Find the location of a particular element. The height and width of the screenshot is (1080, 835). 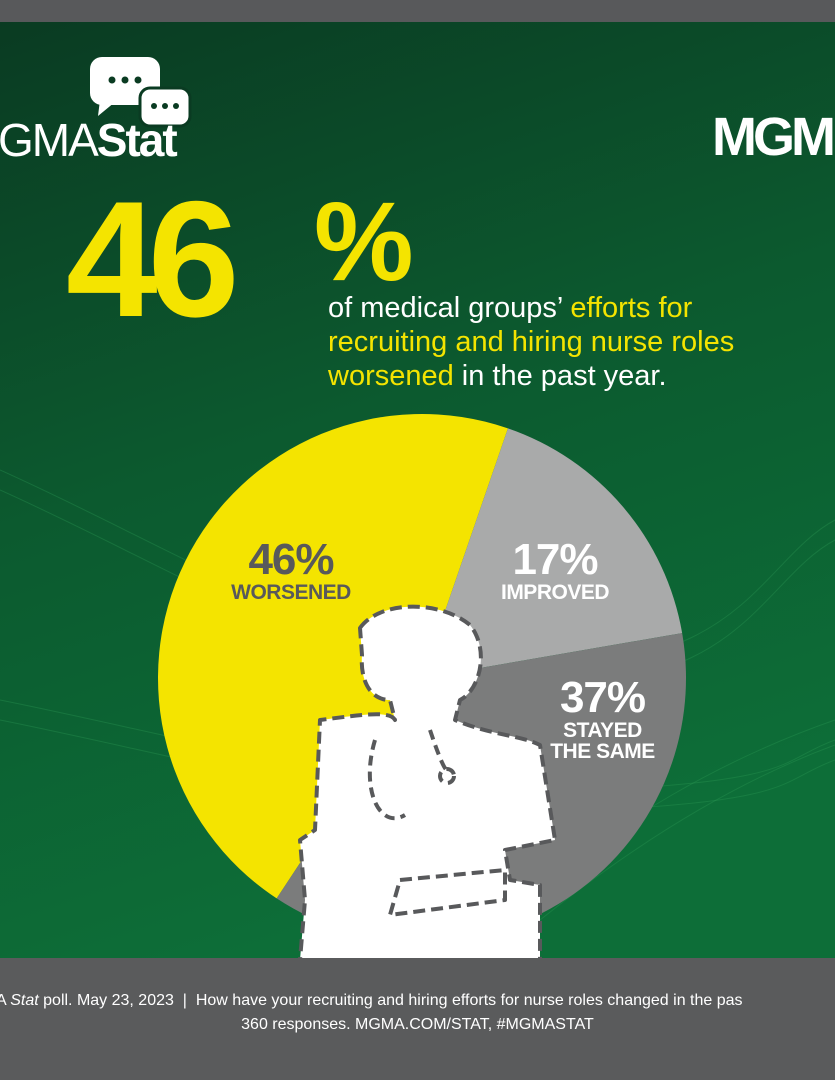

text-white: of medical groups’ is located at coordinates (449, 308).